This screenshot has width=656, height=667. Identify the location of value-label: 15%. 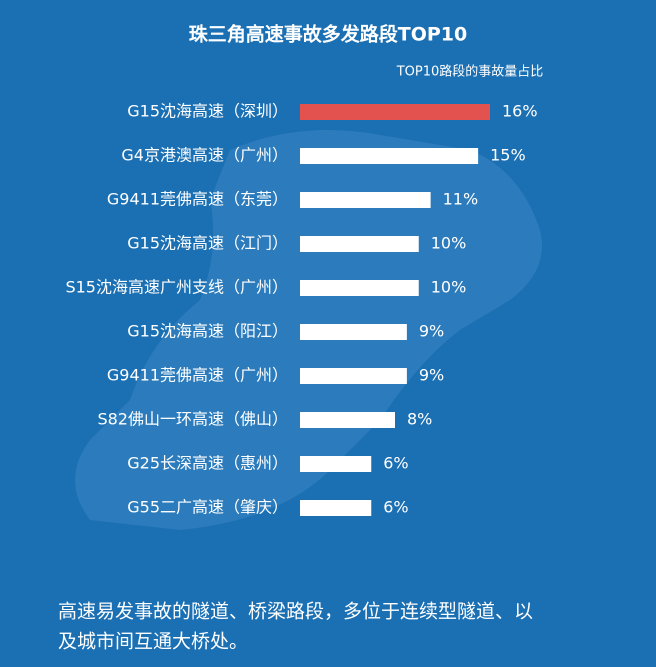
(508, 155).